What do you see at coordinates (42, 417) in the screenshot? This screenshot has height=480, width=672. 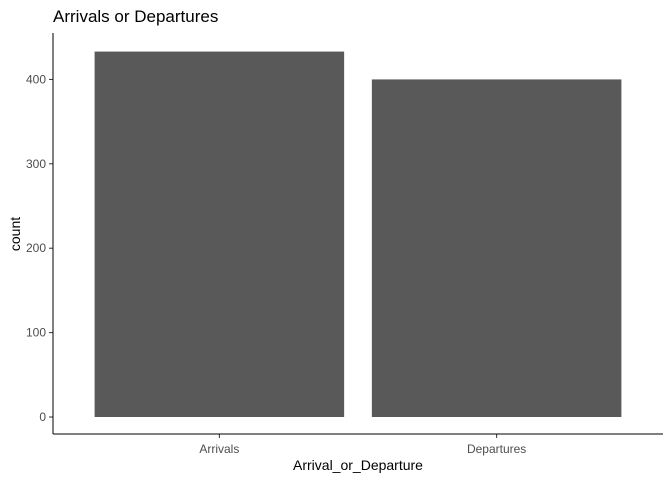 I see `y-tick-label: 0` at bounding box center [42, 417].